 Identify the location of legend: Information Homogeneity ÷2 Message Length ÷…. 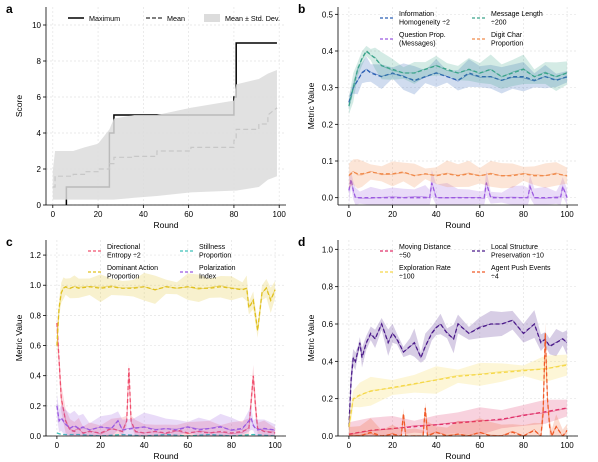
(461, 29).